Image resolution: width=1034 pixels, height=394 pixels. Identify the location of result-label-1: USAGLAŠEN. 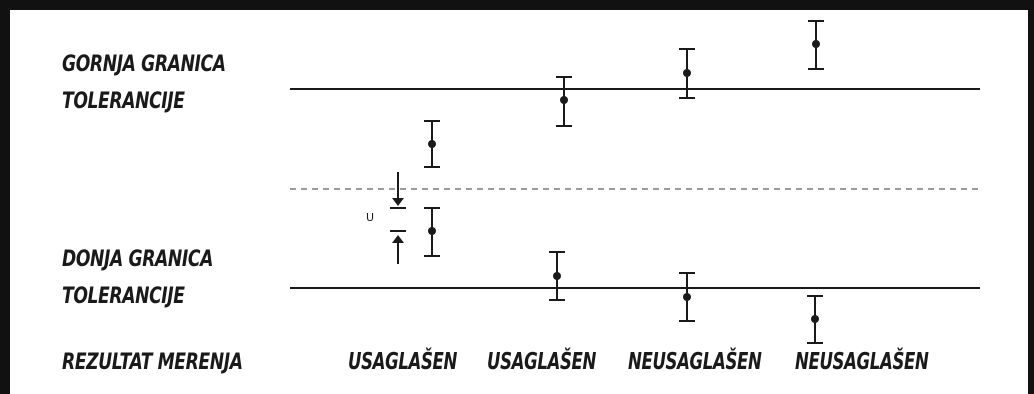
(403, 362).